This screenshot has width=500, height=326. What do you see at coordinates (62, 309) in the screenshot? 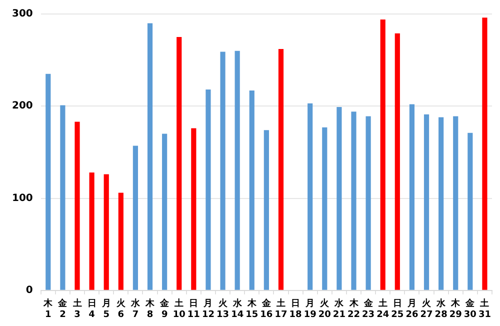
I see `x-tick-label: 金 2` at bounding box center [62, 309].